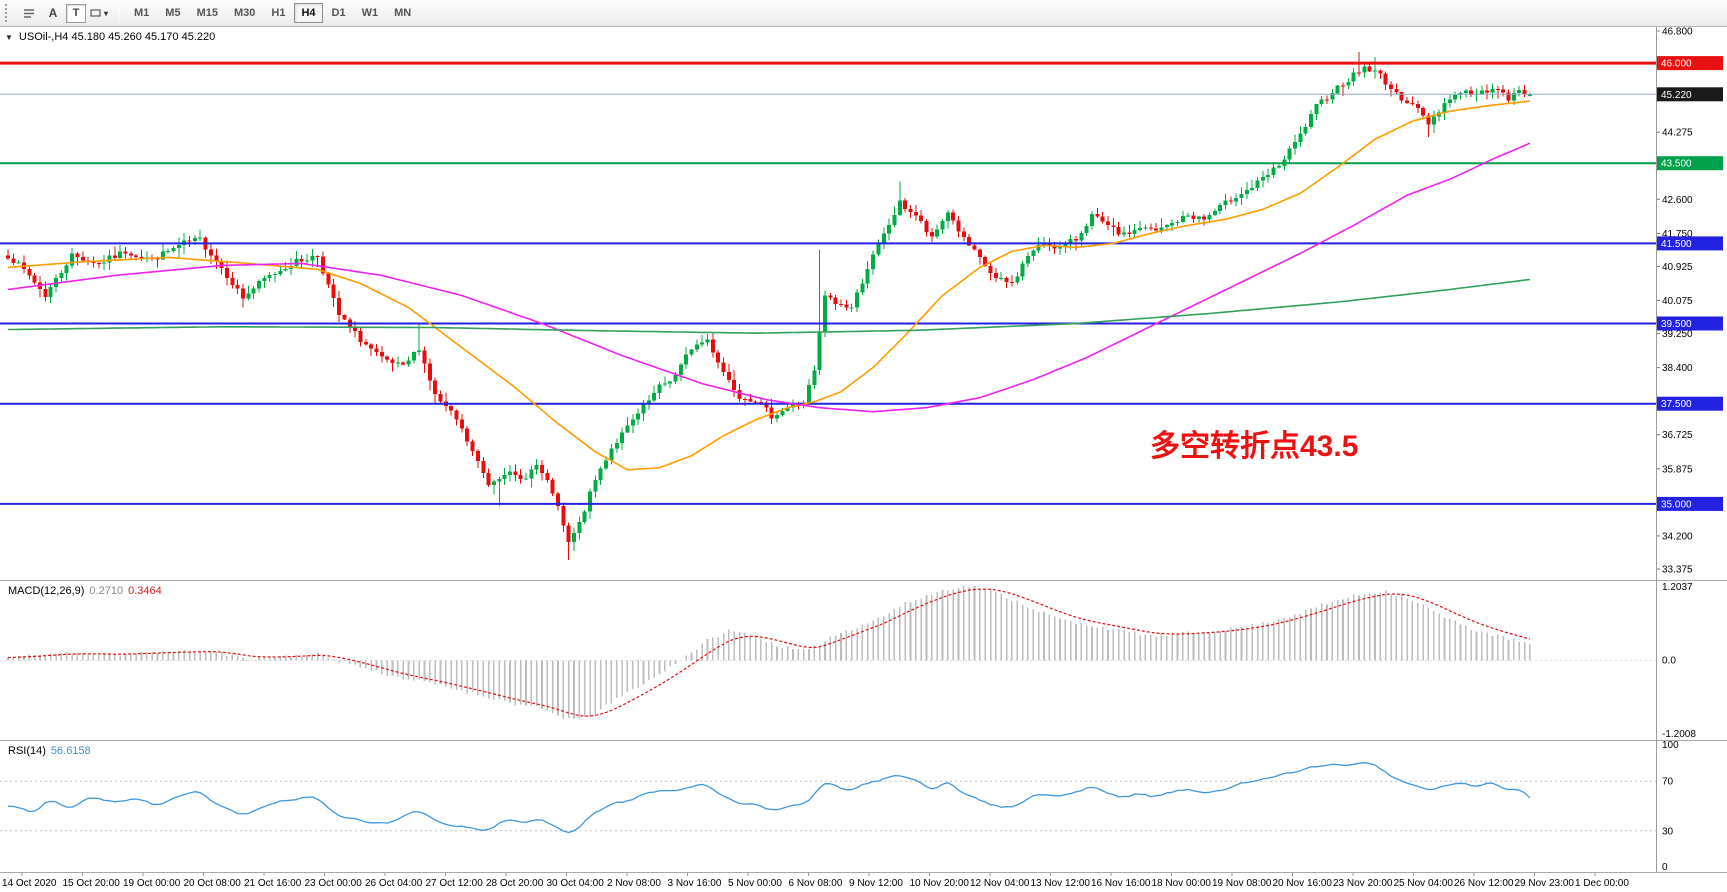 This screenshot has height=892, width=1727. Describe the element at coordinates (816, 883) in the screenshot. I see `svg-text: 6 Nov 08:00` at that location.